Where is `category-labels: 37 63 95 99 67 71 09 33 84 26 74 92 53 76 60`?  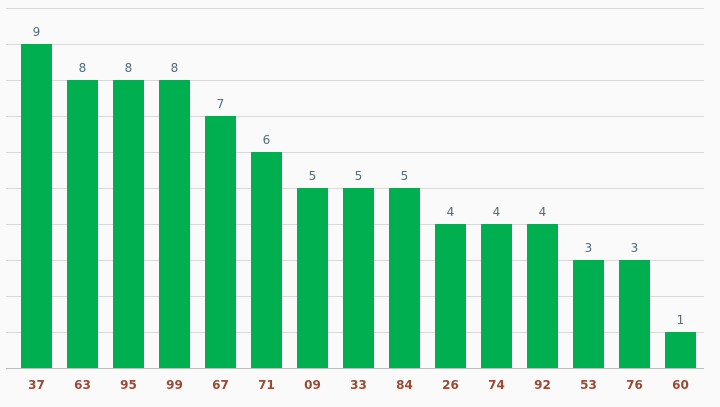
category-labels: 37 63 95 99 67 71 09 33 84 26 74 92 53 76 60 is located at coordinates (358, 385).